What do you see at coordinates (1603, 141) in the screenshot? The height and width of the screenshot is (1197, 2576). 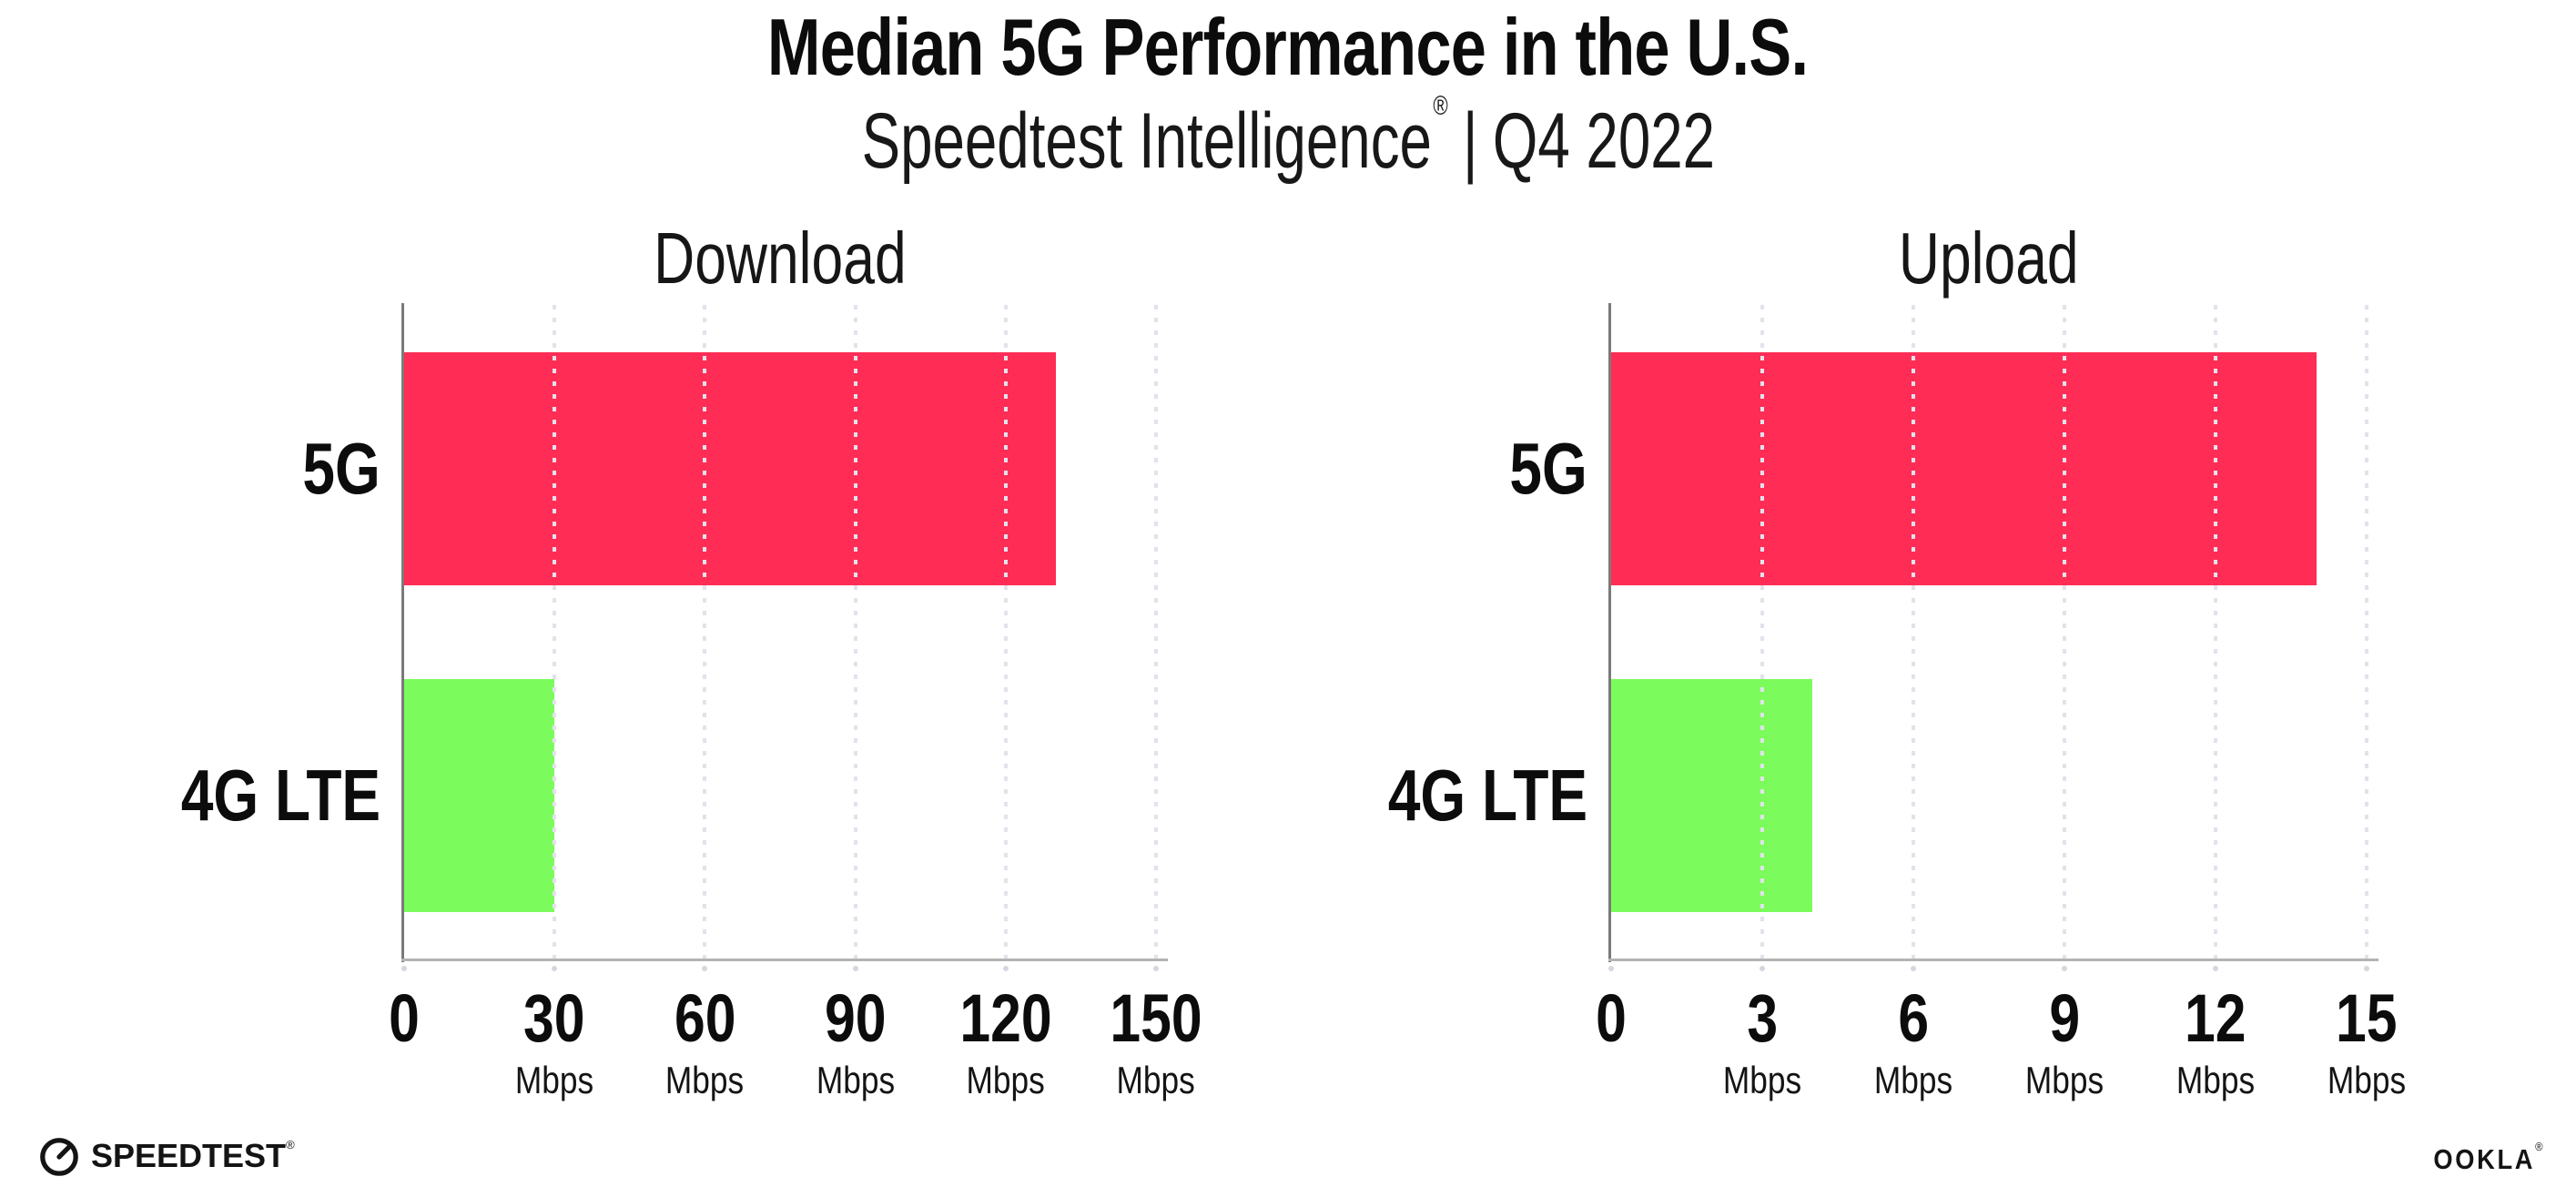 I see `subtitle-period: Q4 2022` at bounding box center [1603, 141].